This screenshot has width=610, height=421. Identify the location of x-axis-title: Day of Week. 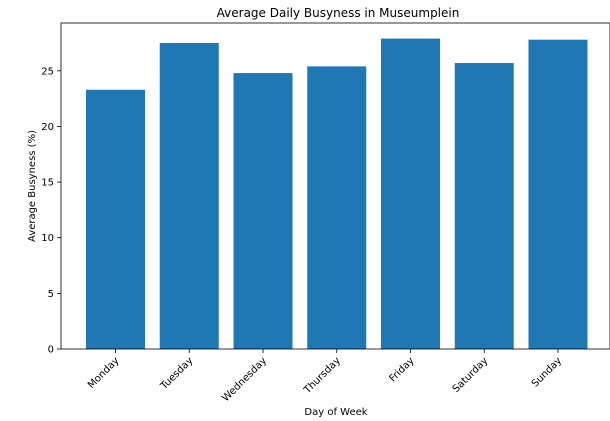
(335, 412).